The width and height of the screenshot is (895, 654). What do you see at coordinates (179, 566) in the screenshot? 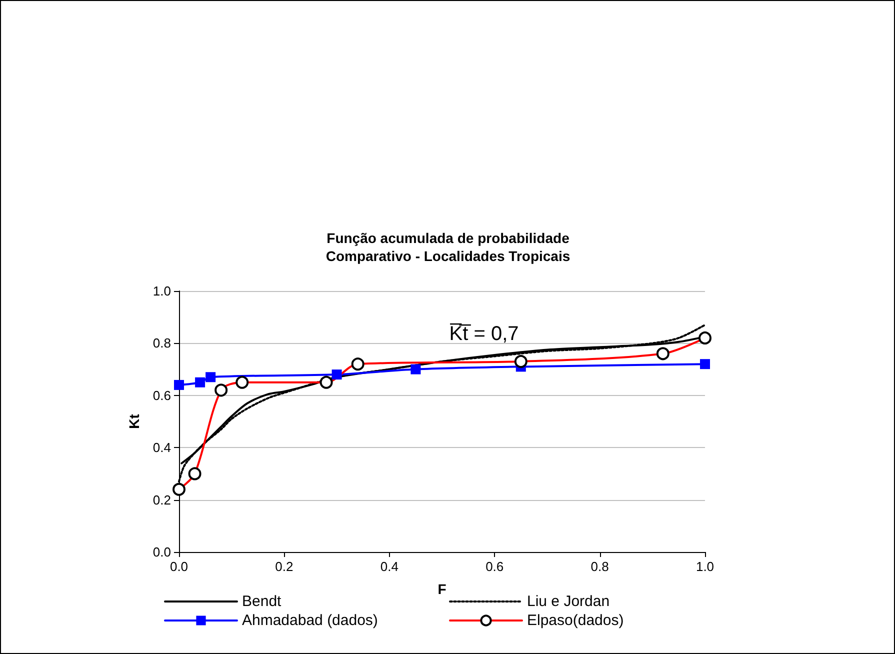
I see `x-tick-label: 0.0` at bounding box center [179, 566].